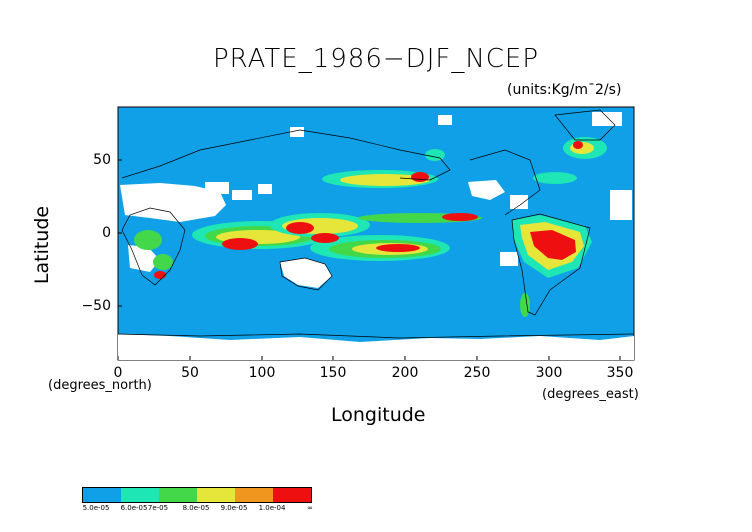 This screenshot has width=752, height=532. Describe the element at coordinates (234, 508) in the screenshot. I see `legend-label: 9.0e-05` at that location.